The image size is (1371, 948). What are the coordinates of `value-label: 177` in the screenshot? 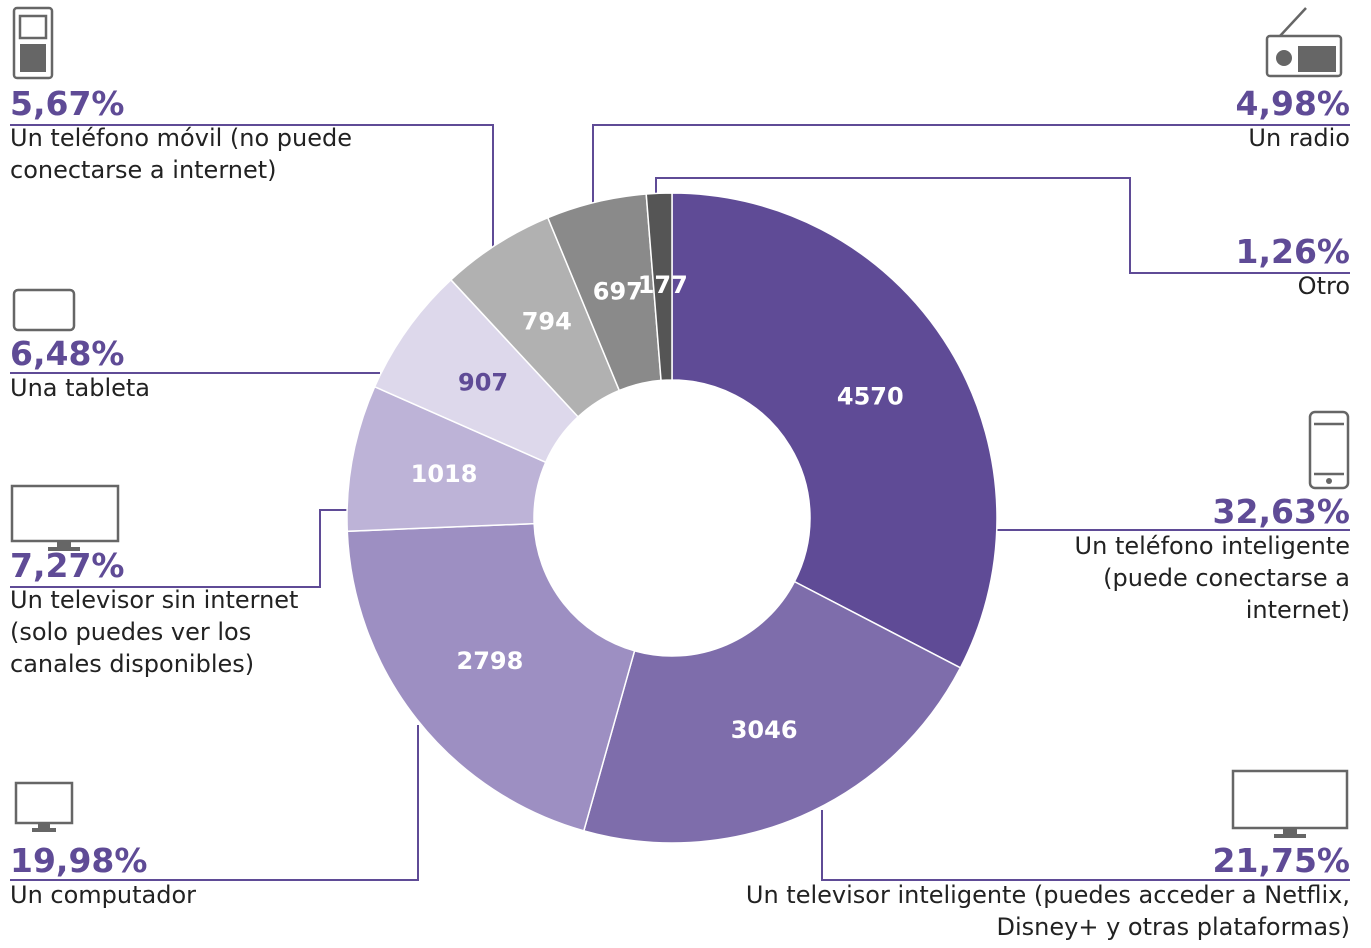 It's located at (663, 285).